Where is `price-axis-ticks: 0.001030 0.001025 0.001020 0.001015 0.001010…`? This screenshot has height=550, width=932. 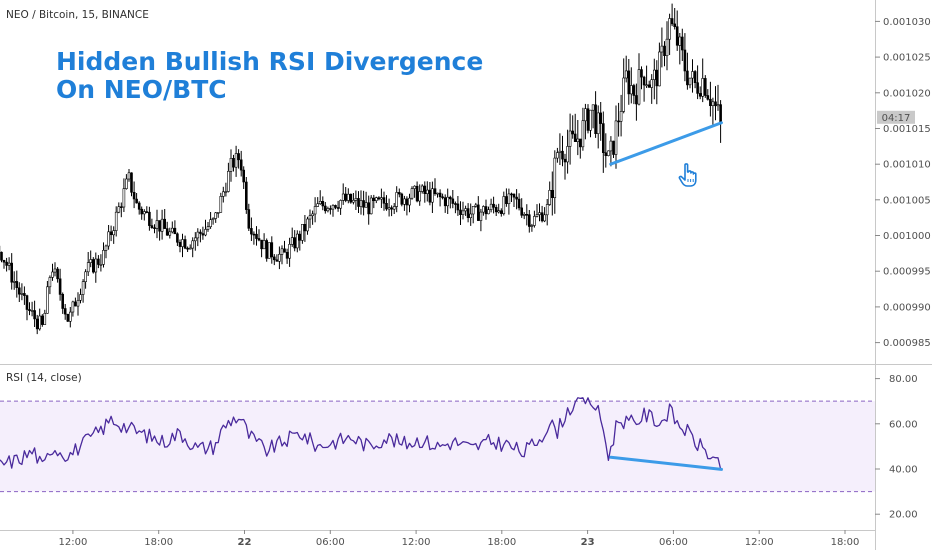 price-axis-ticks: 0.001030 0.001025 0.001020 0.001015 0.001010… is located at coordinates (903, 183).